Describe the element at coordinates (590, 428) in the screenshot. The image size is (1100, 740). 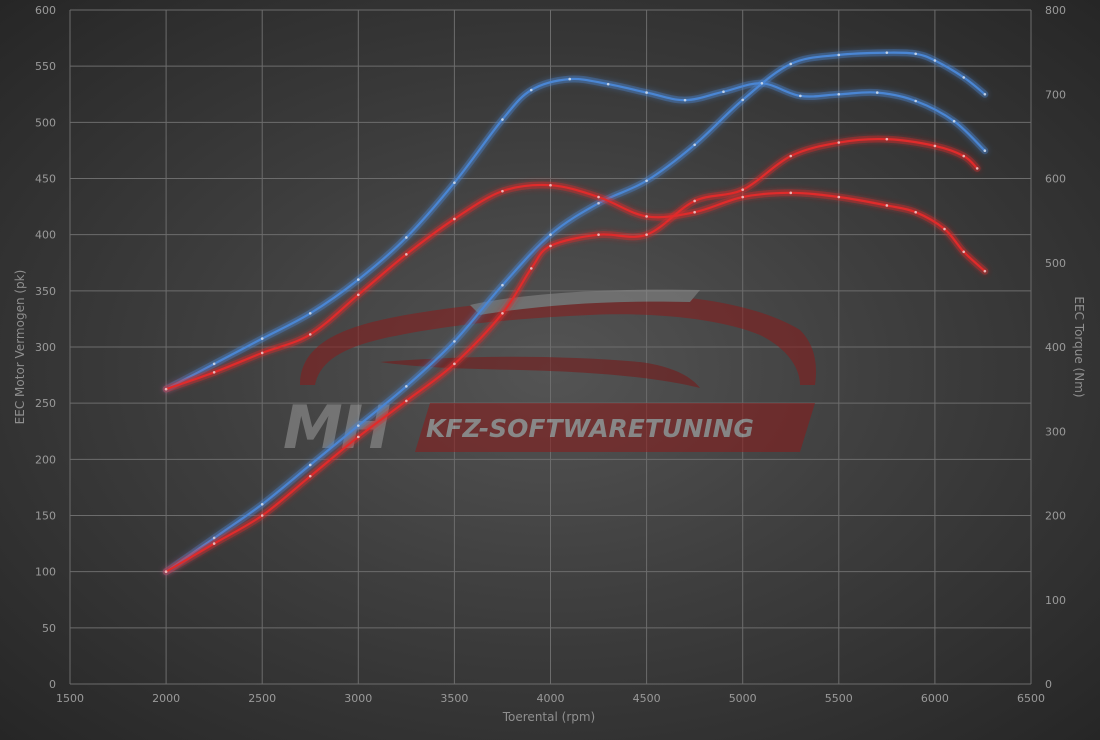
I see `logo-name: KFZ-SOFTWARETUNING` at that location.